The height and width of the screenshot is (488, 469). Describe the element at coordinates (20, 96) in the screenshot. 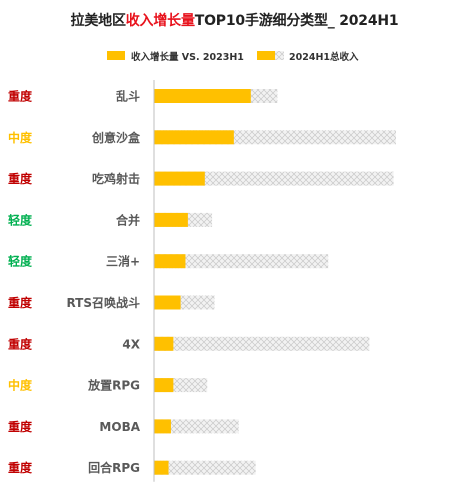

I see `intensity-label-1: 重度` at that location.